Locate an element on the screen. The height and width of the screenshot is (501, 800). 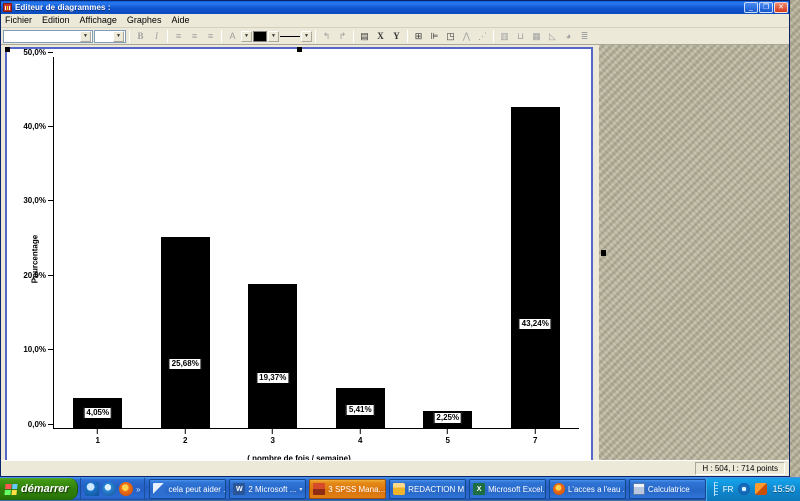
y-axis-tick: 40,0% is located at coordinates (38, 126).